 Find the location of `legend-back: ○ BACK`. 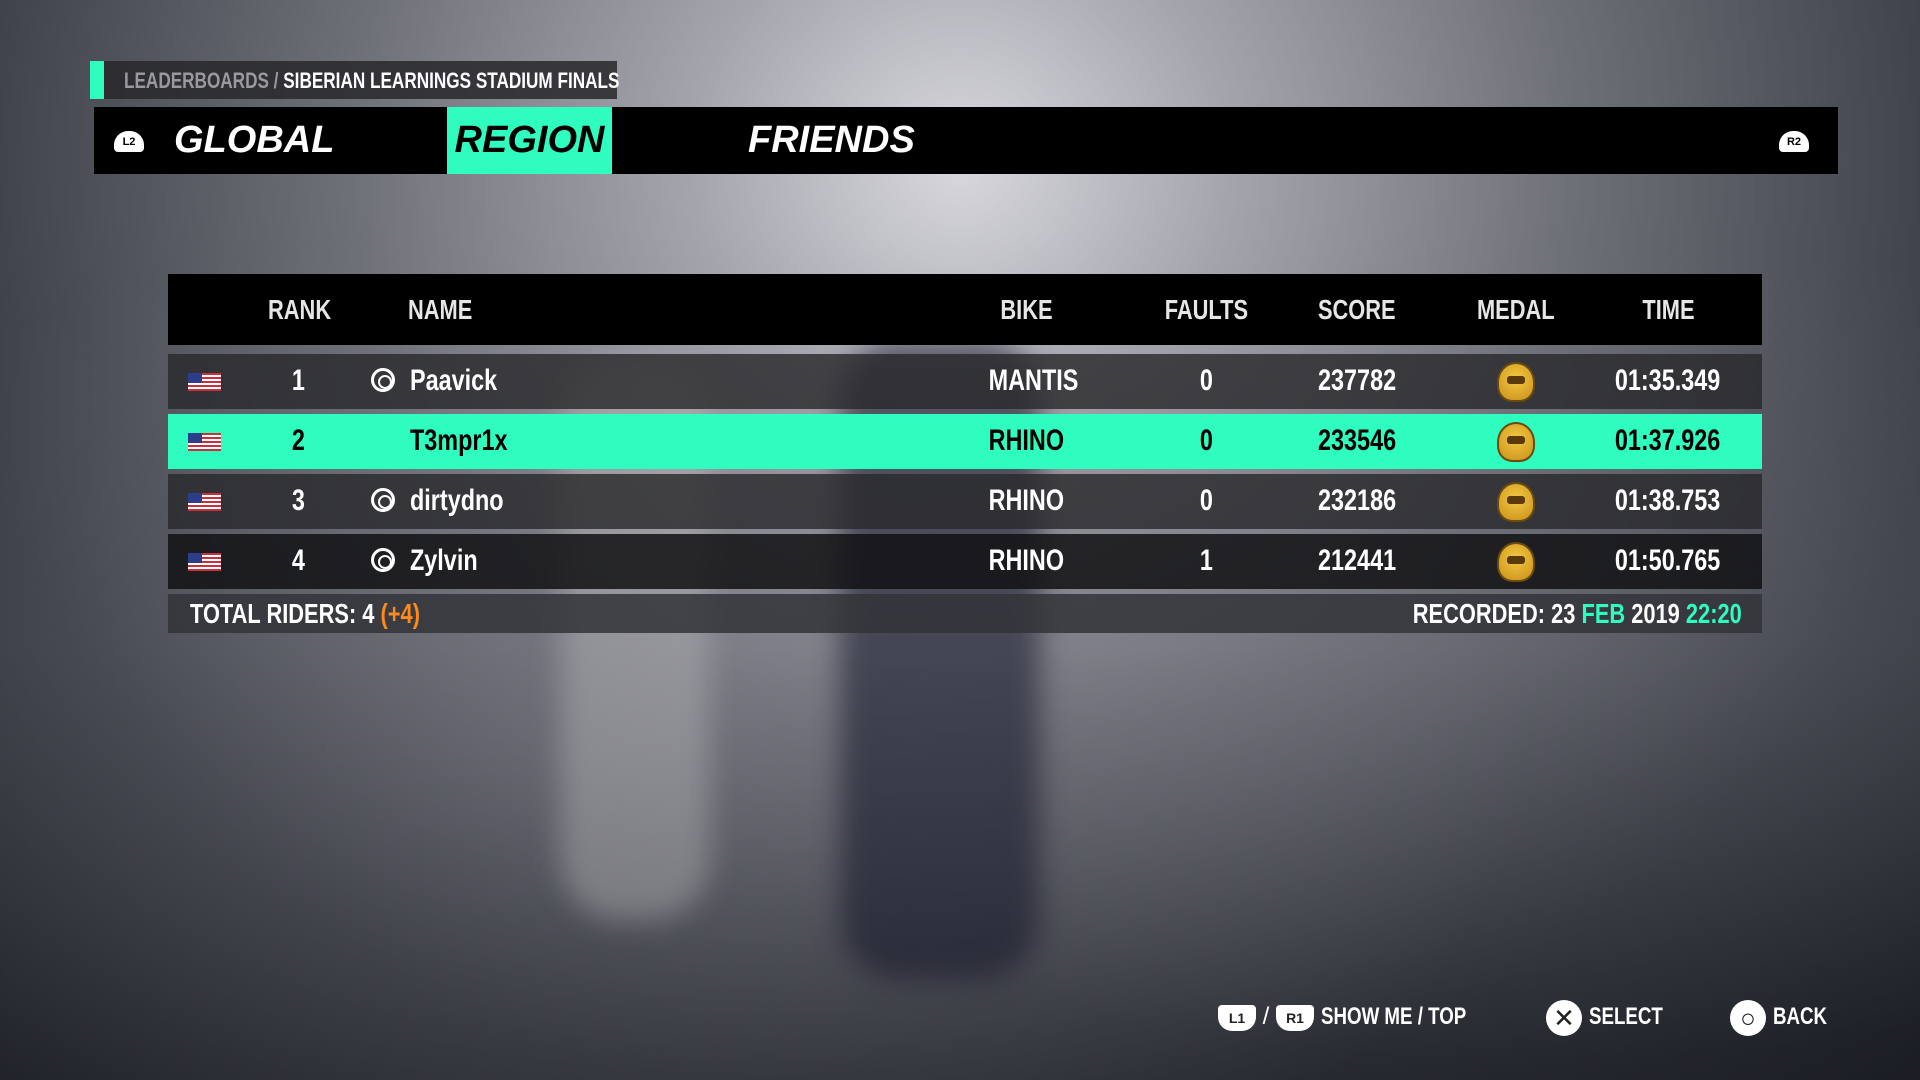

legend-back: ○ BACK is located at coordinates (1786, 1018).